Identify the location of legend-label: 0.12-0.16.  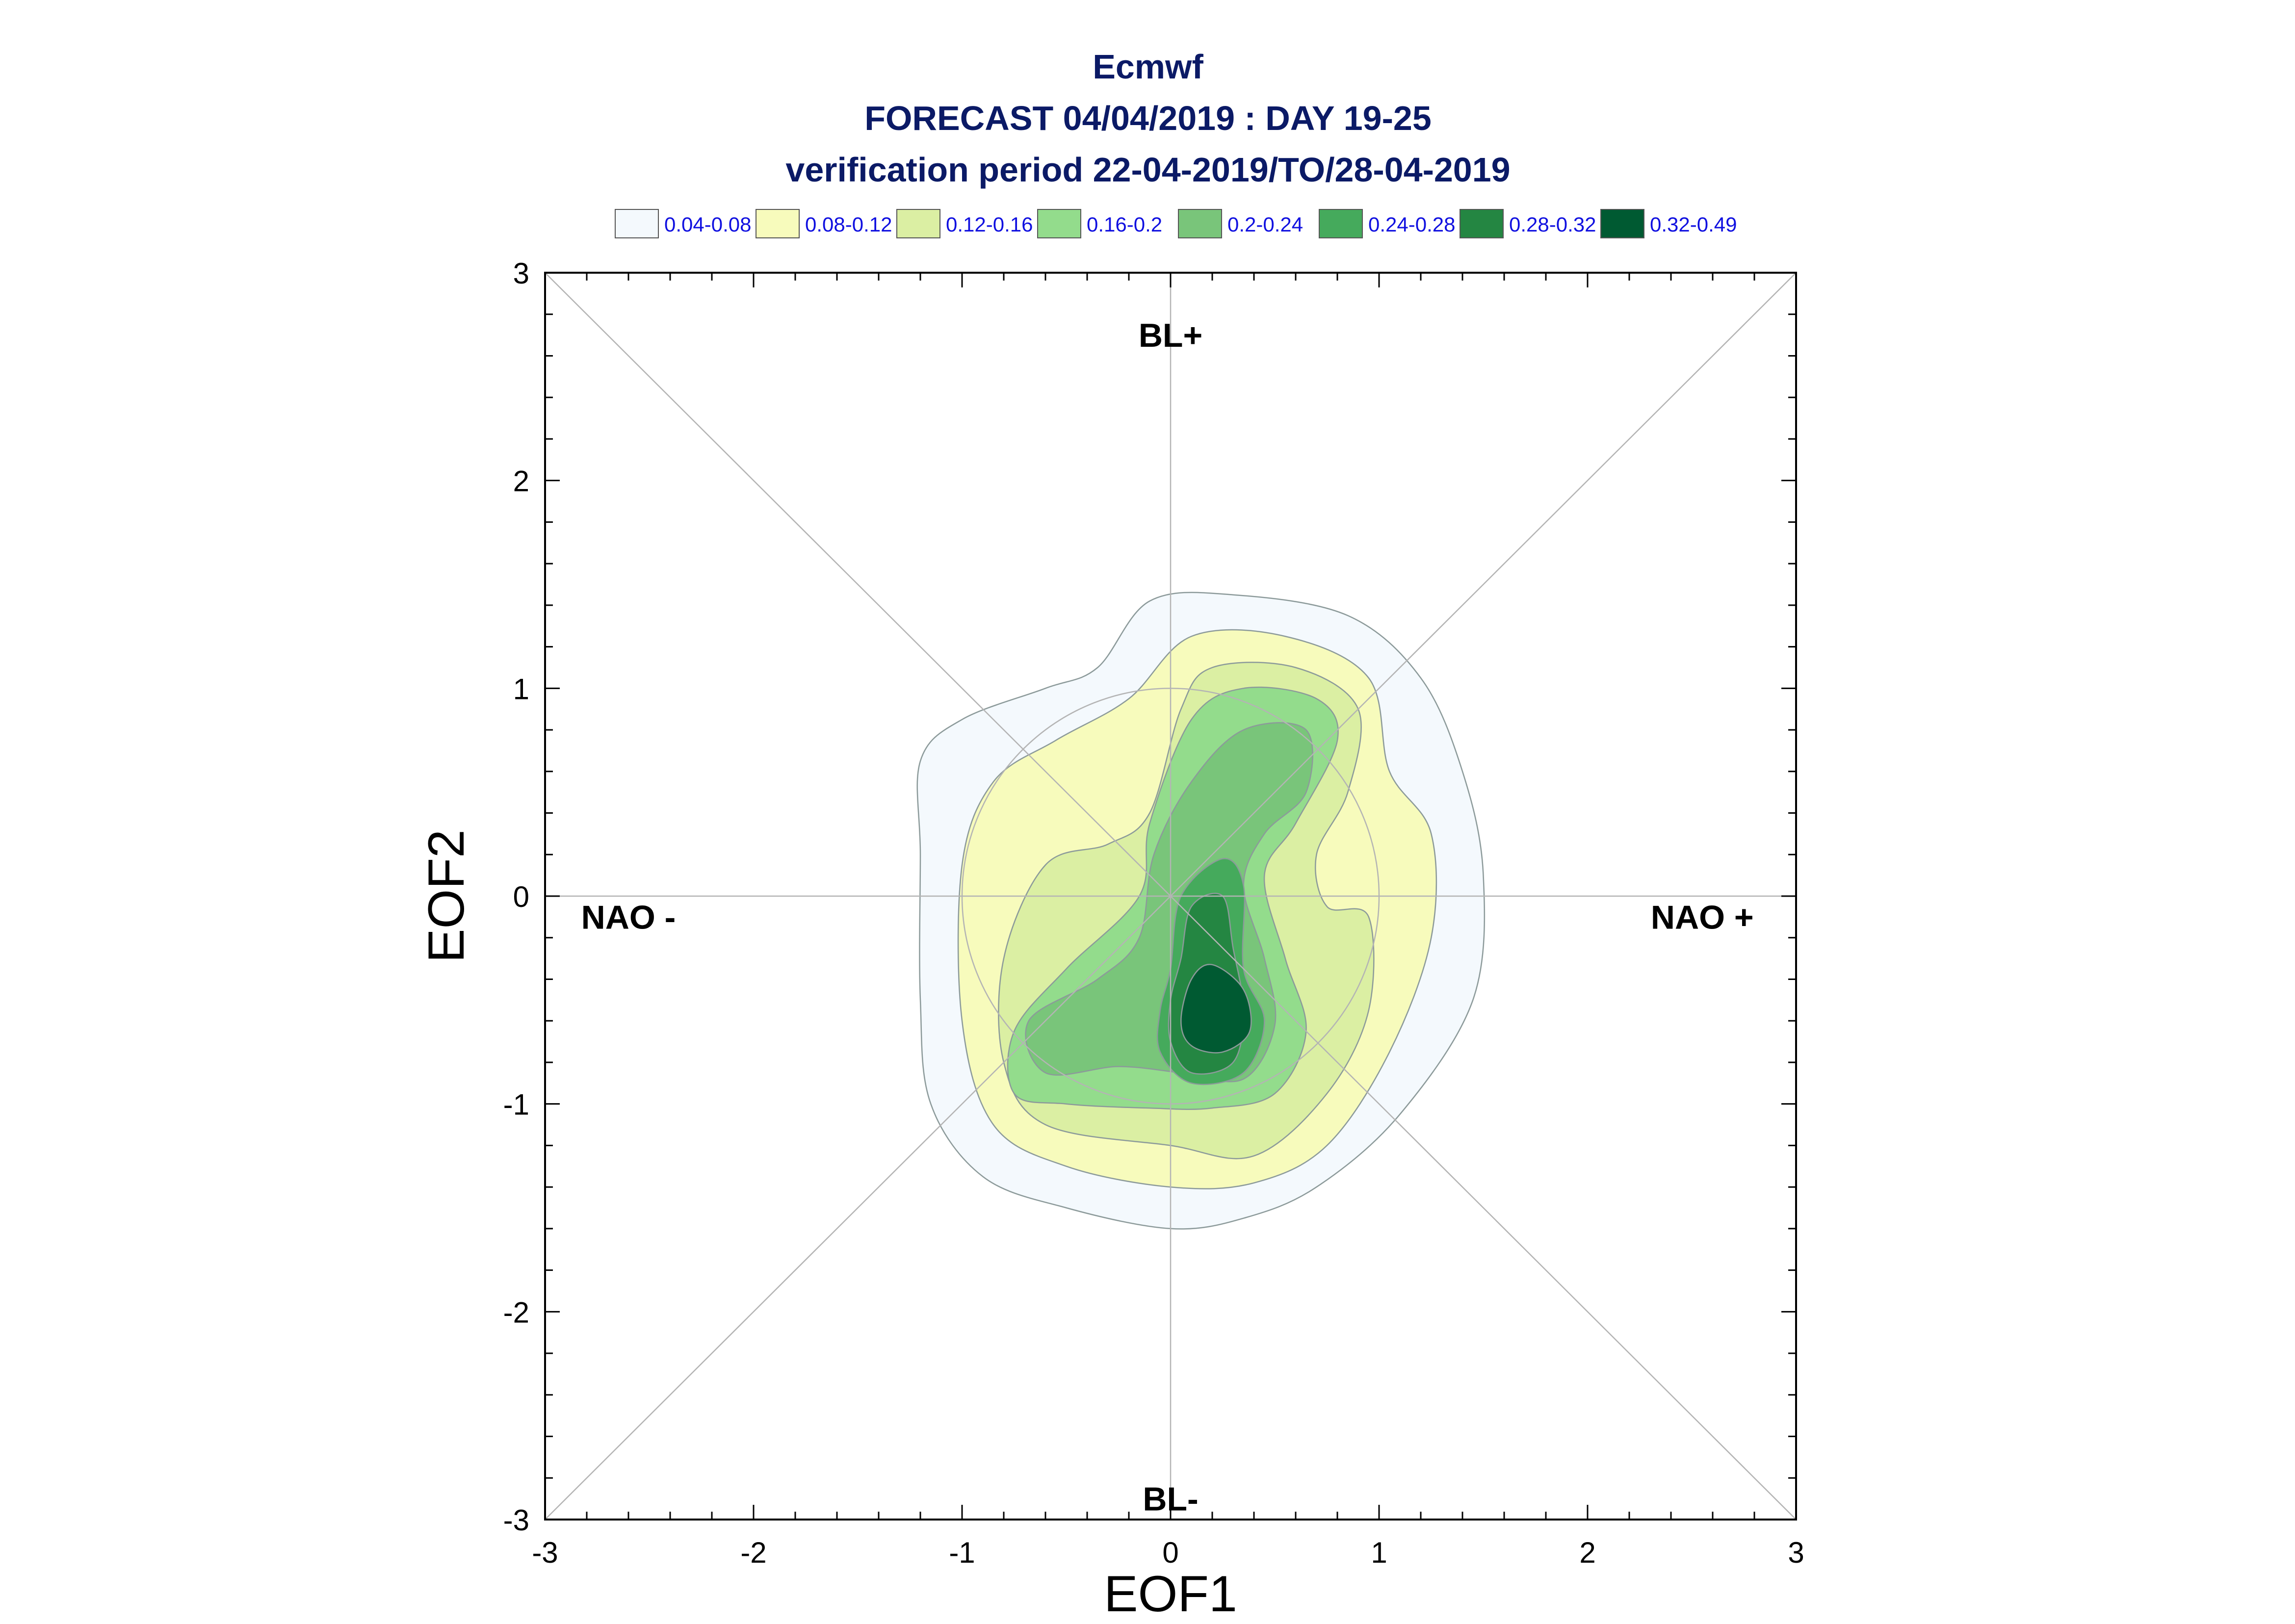
(990, 224).